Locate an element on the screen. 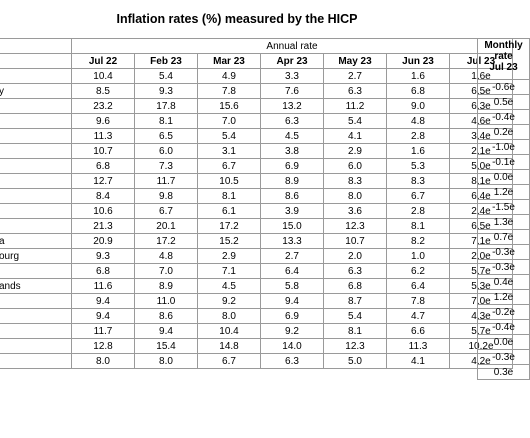  rate-cell: 20.1 is located at coordinates (166, 226).